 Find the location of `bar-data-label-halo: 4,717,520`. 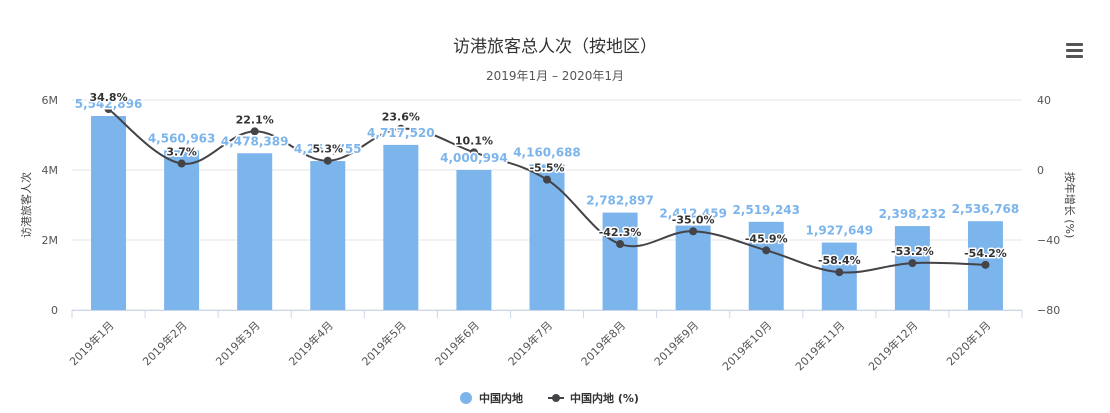

bar-data-label-halo: 4,717,520 is located at coordinates (401, 133).